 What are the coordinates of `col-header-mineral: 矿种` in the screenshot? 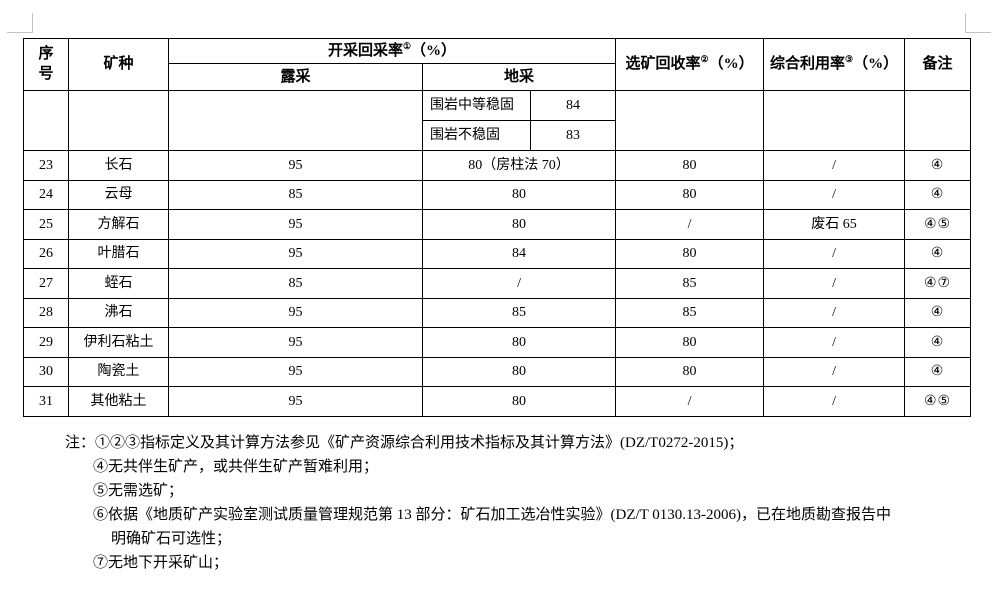 It's located at (118, 64).